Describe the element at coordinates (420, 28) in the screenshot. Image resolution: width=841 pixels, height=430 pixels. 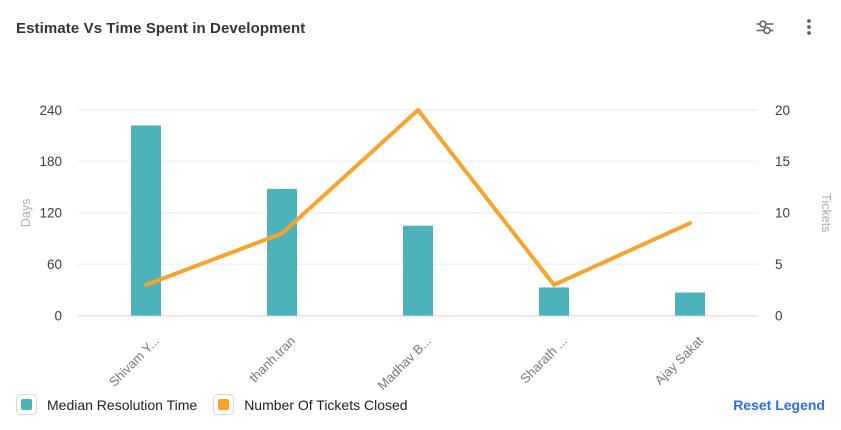
I see `widget-header: Estimate Vs Time Spent in Development` at that location.